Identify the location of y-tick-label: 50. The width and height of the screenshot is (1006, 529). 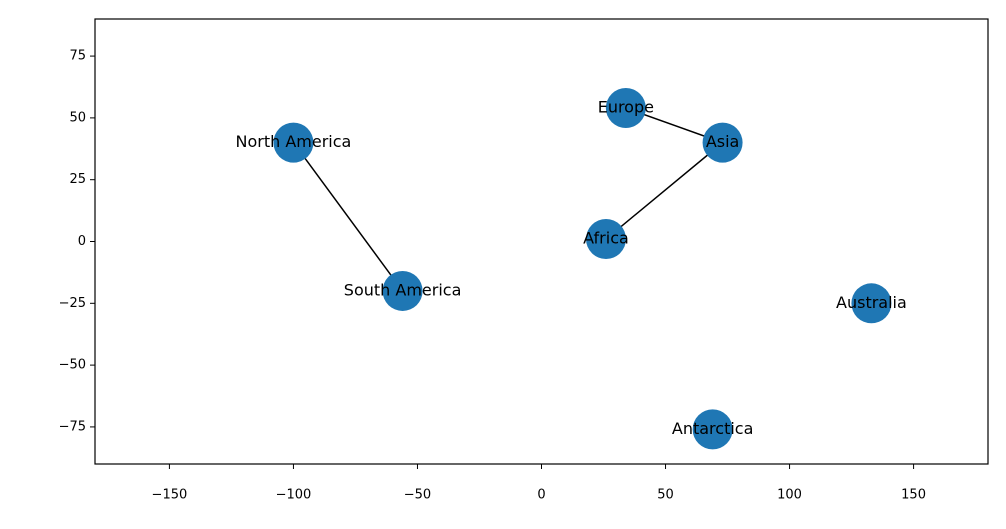
(77, 117).